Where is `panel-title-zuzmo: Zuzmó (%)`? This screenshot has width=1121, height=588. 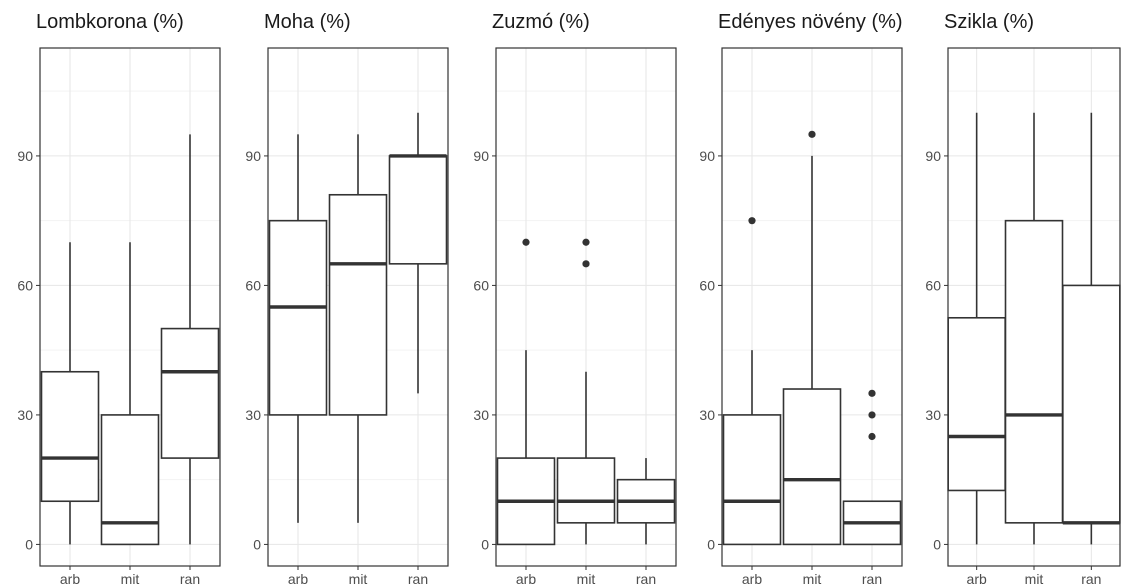 panel-title-zuzmo: Zuzmó (%) is located at coordinates (541, 22).